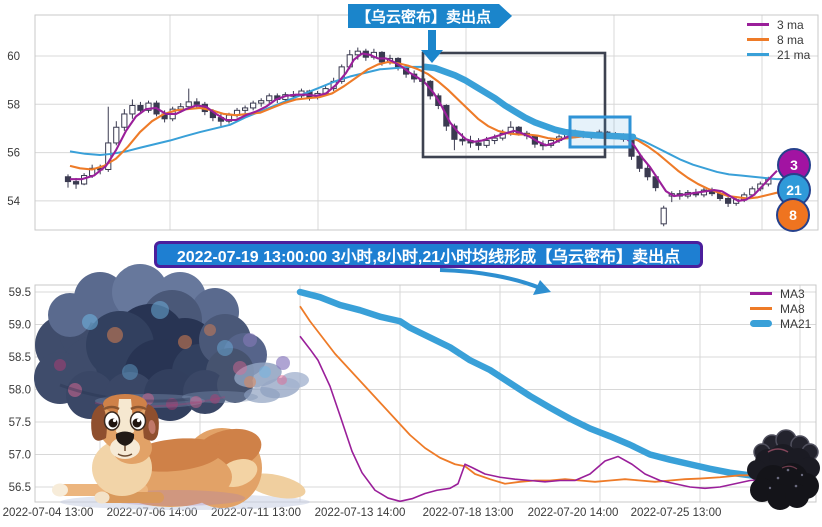 The image size is (822, 527). Describe the element at coordinates (793, 215) in the screenshot. I see `ma-badge-8: 8` at that location.